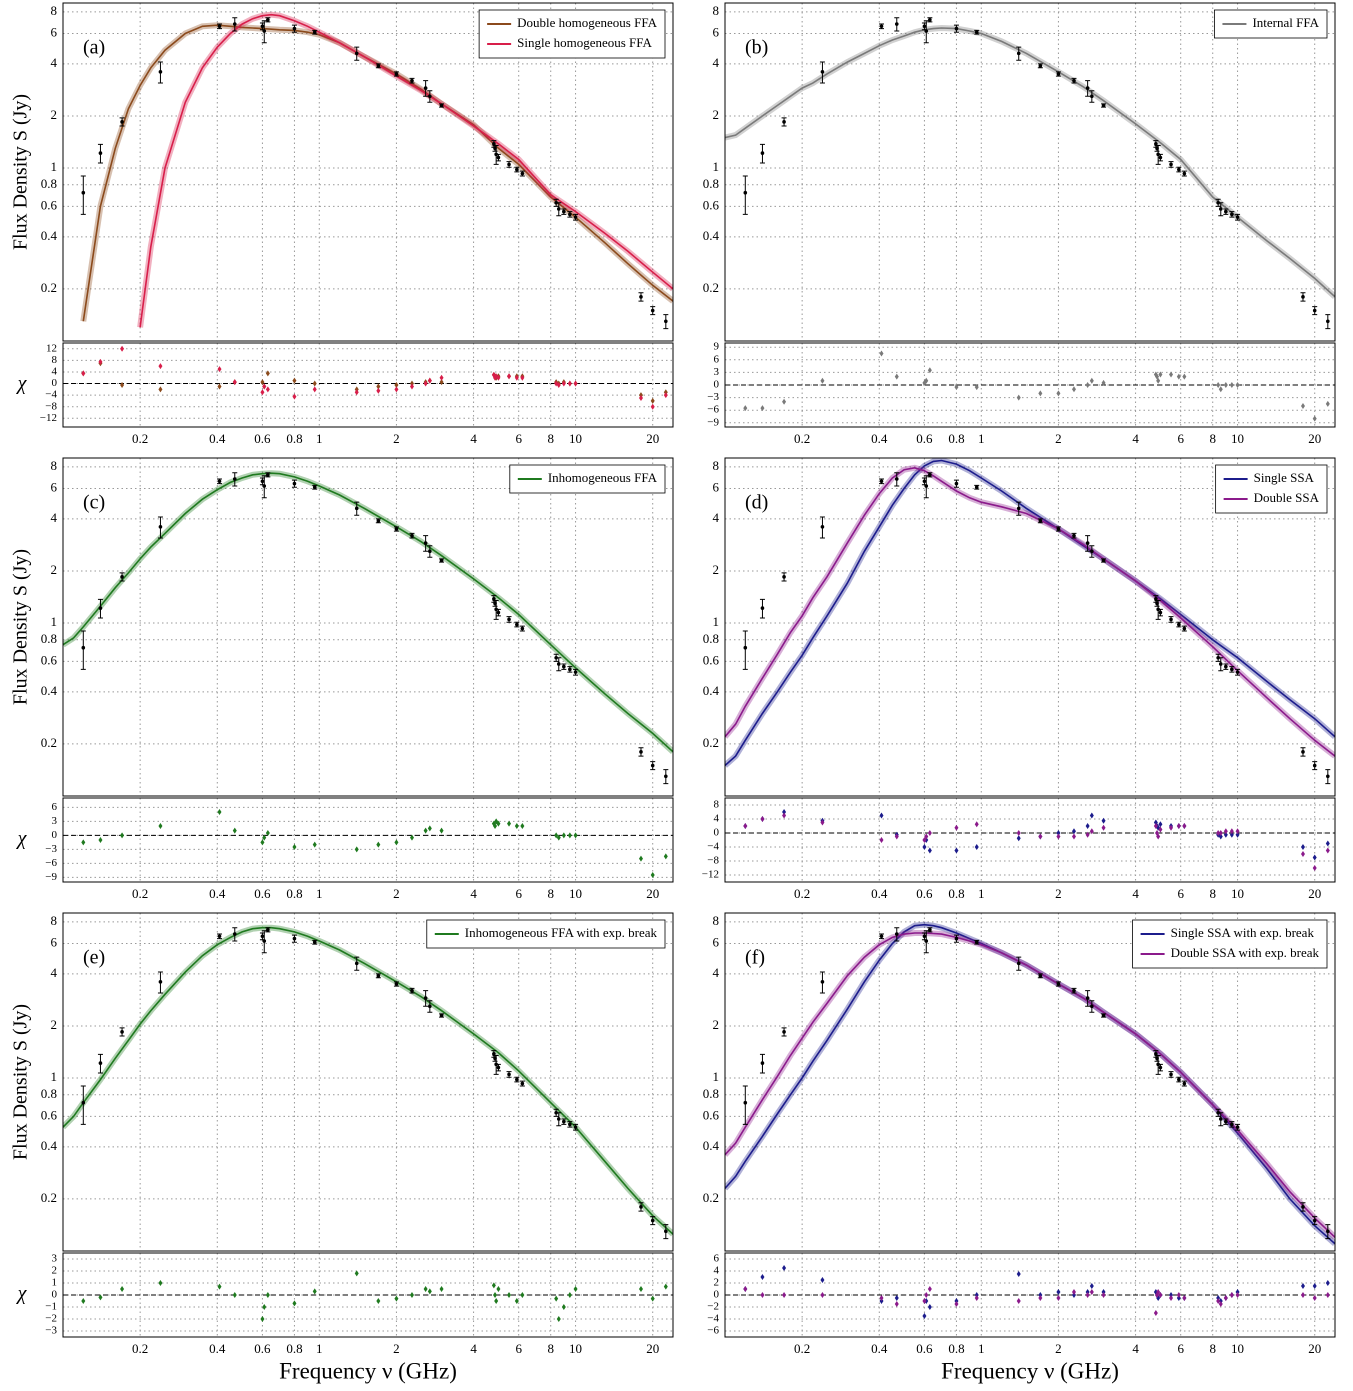 Image resolution: width=1353 pixels, height=1391 pixels. Describe the element at coordinates (54, 31) in the screenshot. I see `y-tick-label: 6` at that location.